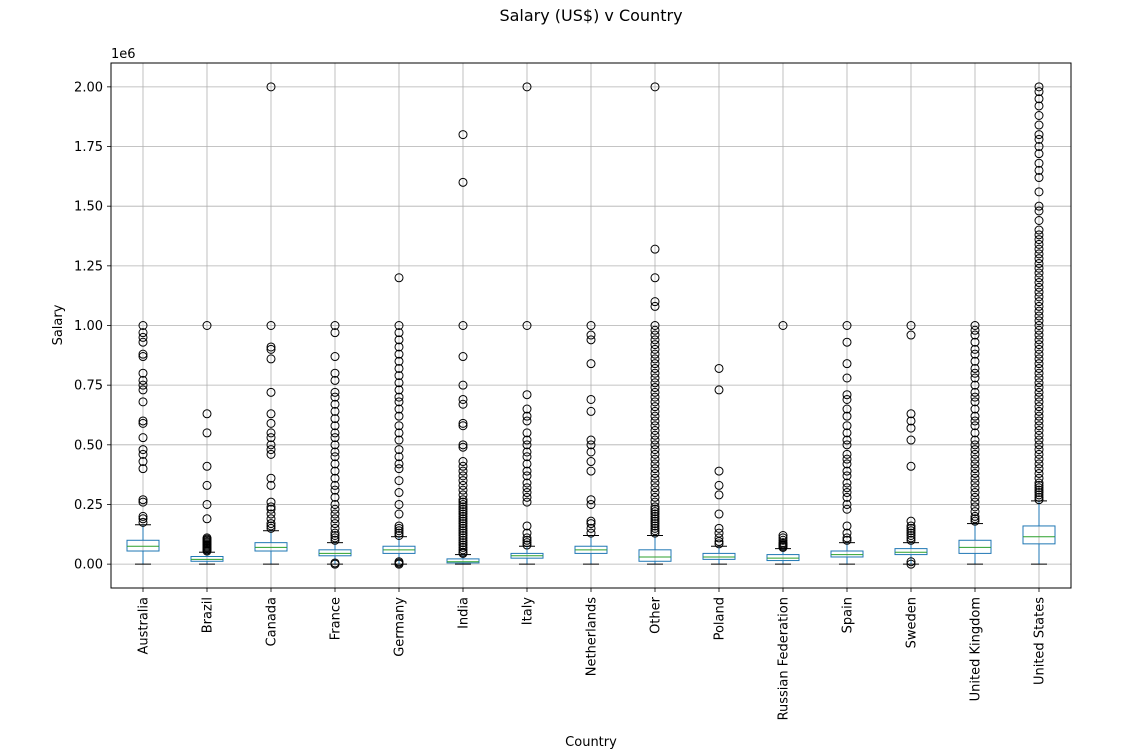 The width and height of the screenshot is (1128, 753). What do you see at coordinates (88, 147) in the screenshot?
I see `y-tick-label: 1.75` at bounding box center [88, 147].